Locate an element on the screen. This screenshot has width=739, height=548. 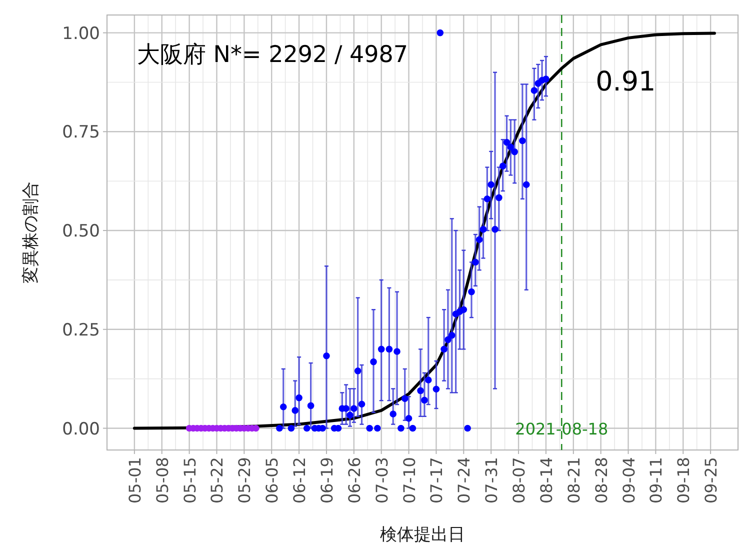
x-tick-label: 09-11 is located at coordinates (656, 480).